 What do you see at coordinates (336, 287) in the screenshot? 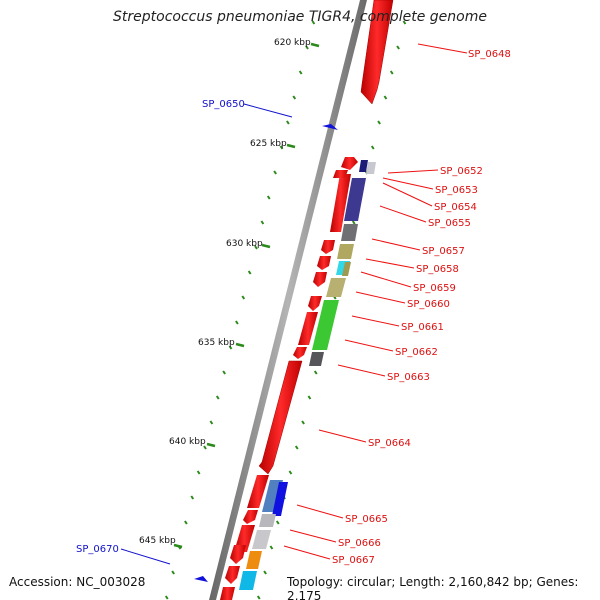
I see `gene-sp0660` at bounding box center [336, 287].